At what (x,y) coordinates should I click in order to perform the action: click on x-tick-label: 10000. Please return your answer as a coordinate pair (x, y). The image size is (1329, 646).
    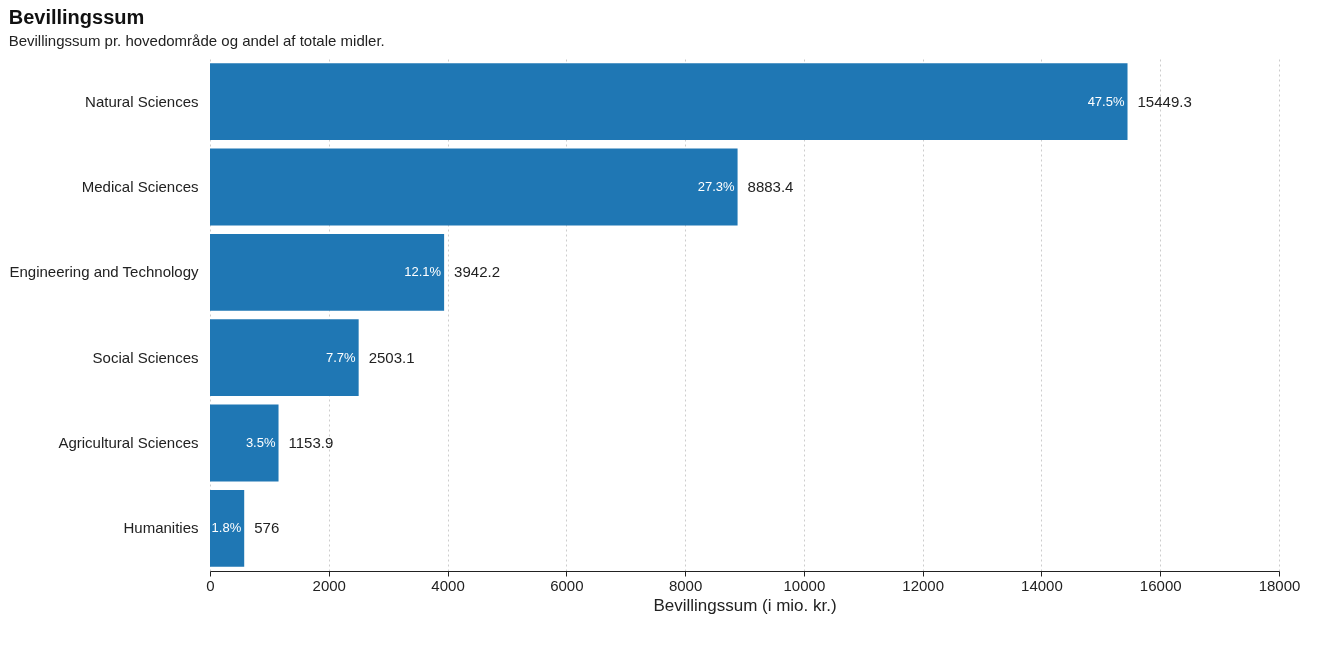
    Looking at the image, I should click on (804, 585).